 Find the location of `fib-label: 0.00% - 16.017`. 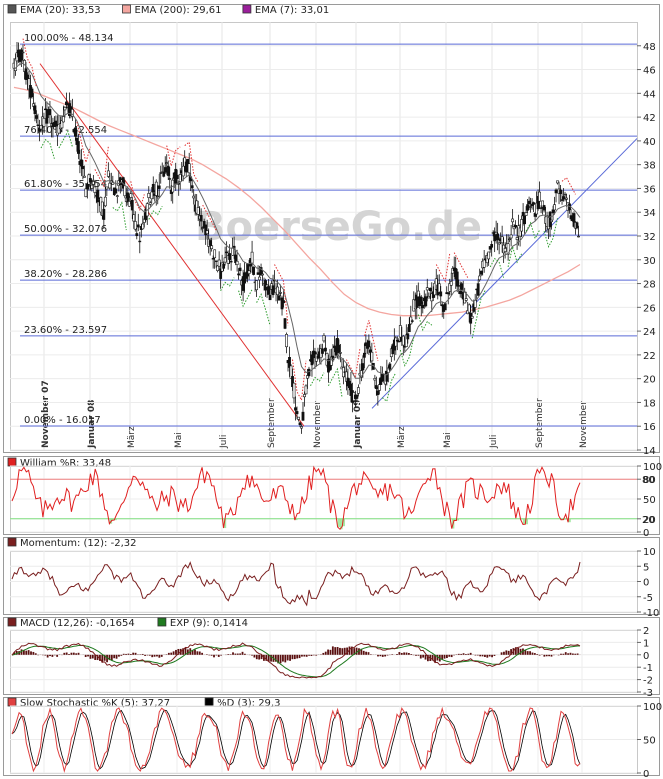

fib-label: 0.00% - 16.017 is located at coordinates (62, 420).